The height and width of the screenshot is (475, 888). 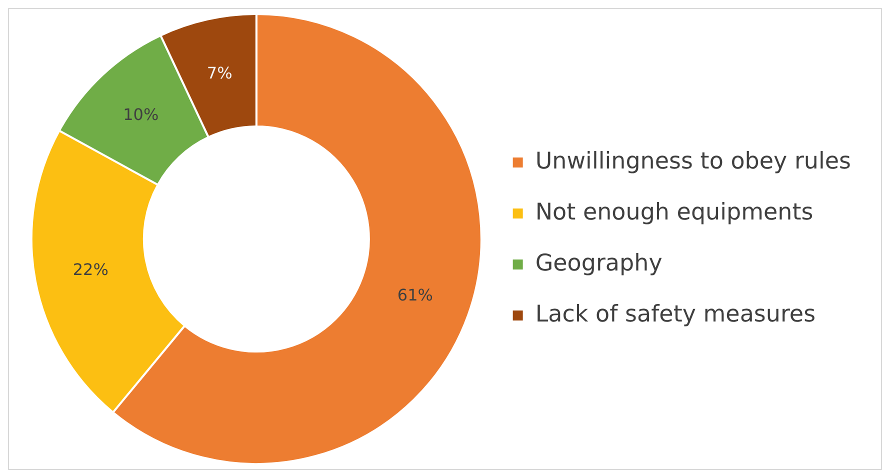 What do you see at coordinates (219, 72) in the screenshot?
I see `data-label: 7%` at bounding box center [219, 72].